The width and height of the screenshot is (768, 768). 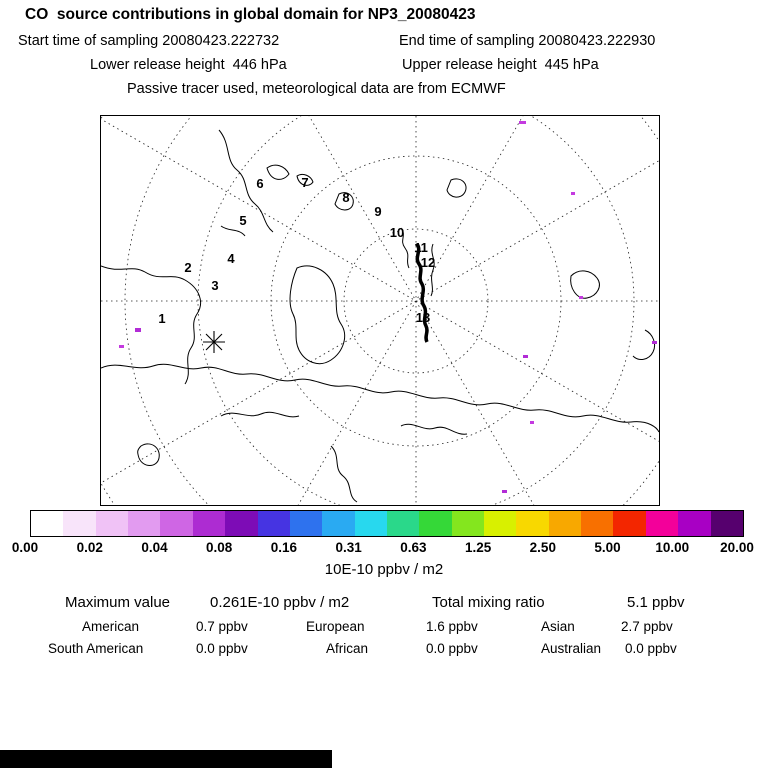 What do you see at coordinates (607, 547) in the screenshot?
I see `colorbar-tick-label: 5.00` at bounding box center [607, 547].